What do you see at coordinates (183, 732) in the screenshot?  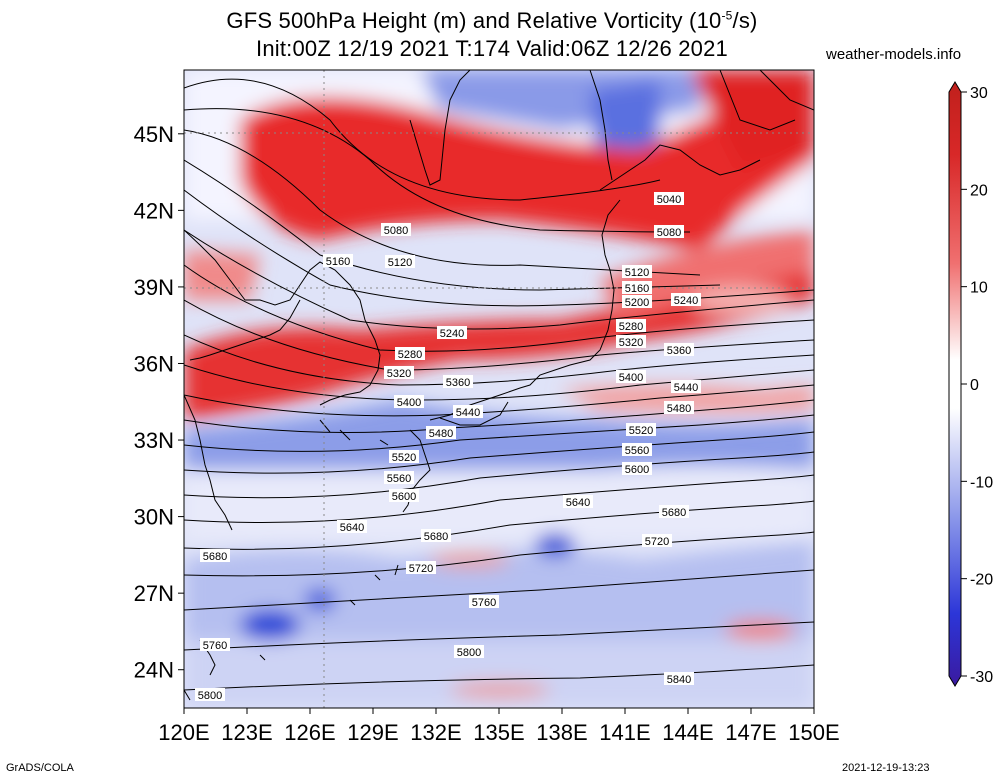 I see `lon-tick-label: 120E` at bounding box center [183, 732].